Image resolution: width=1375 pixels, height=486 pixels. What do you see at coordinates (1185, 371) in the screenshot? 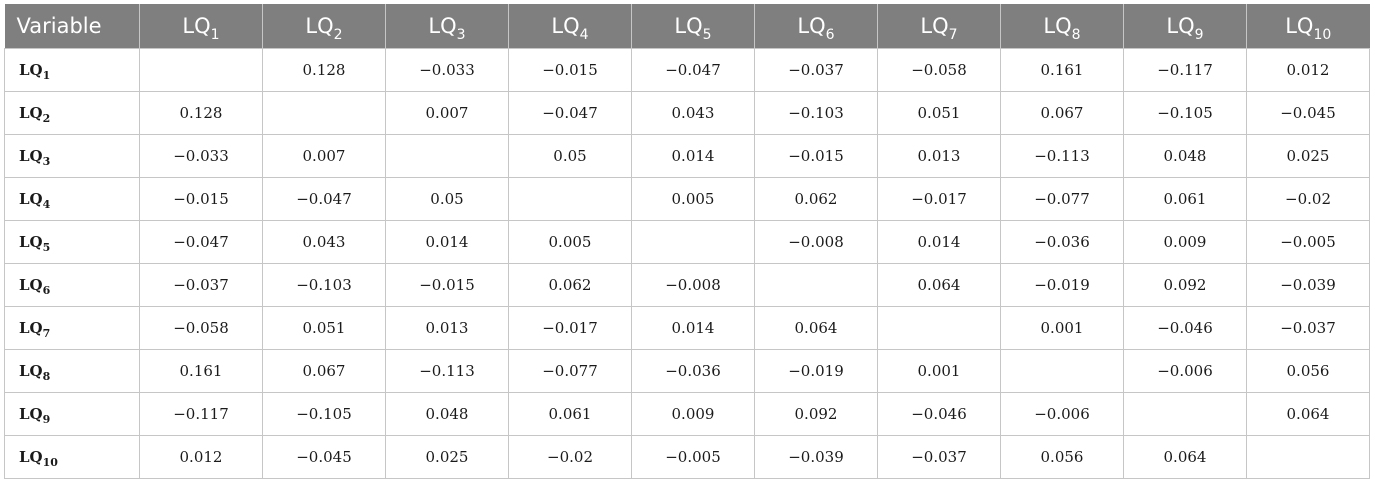
I see `table-cell: −0.006` at bounding box center [1185, 371].